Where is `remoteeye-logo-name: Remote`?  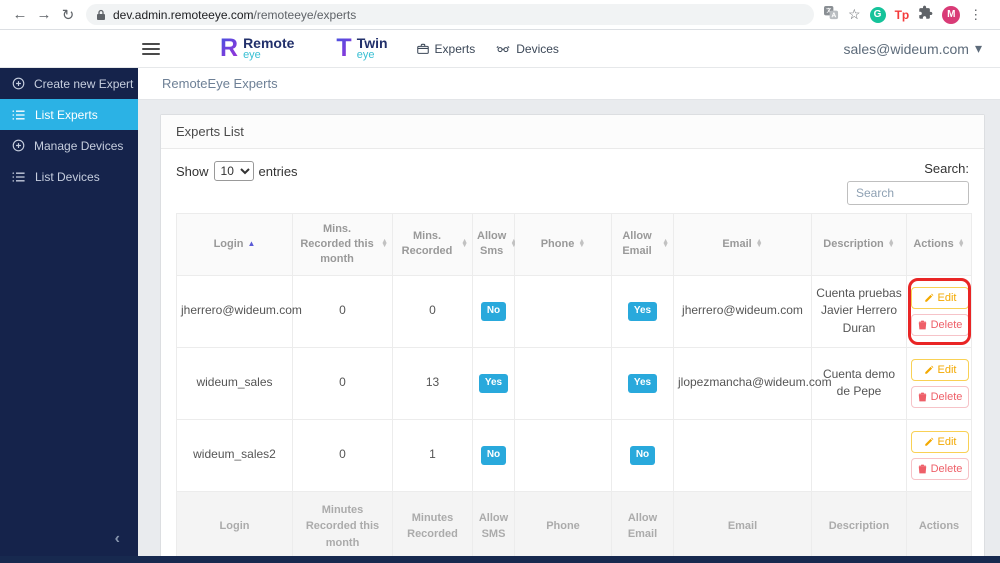 remoteeye-logo-name: Remote is located at coordinates (269, 43).